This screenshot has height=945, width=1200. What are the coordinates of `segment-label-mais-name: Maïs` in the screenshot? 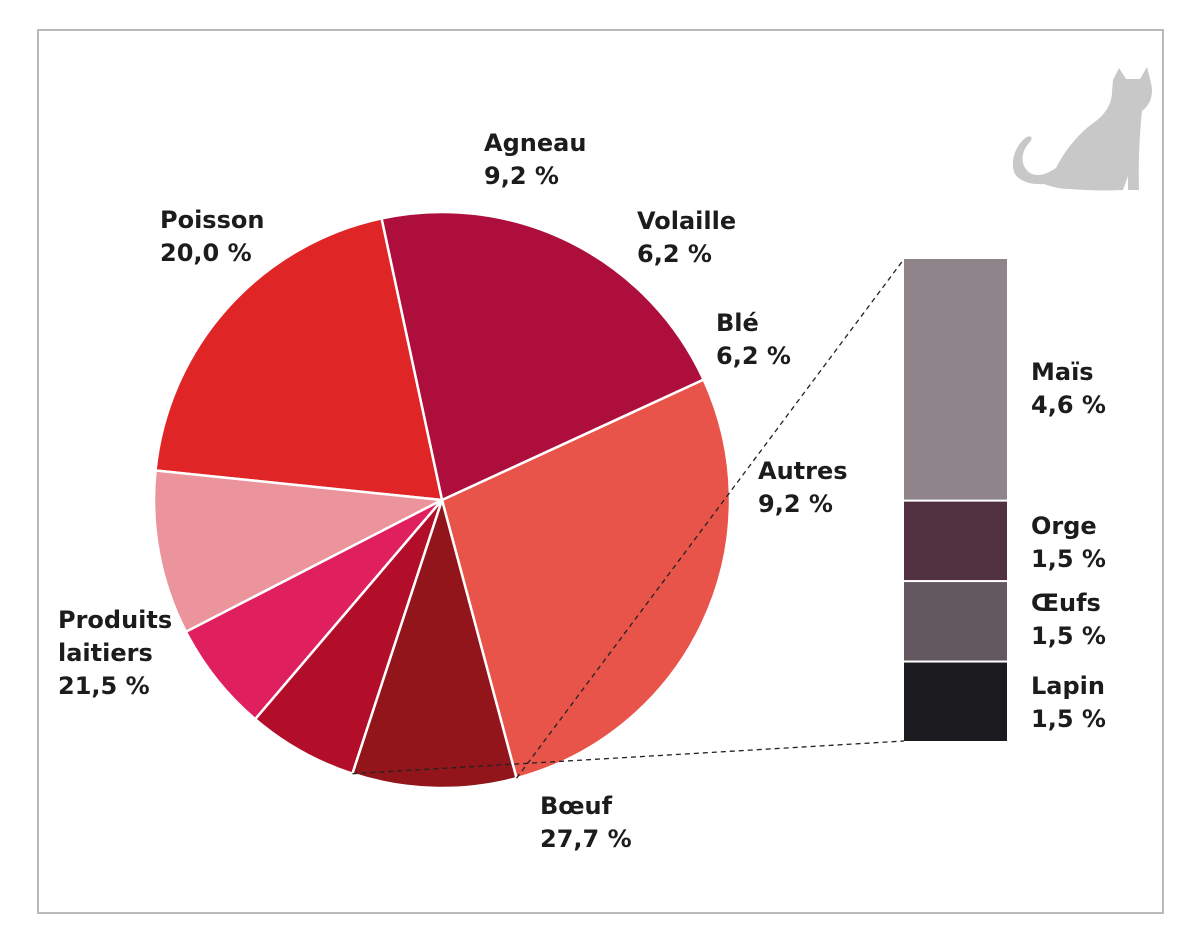 It's located at (1062, 372).